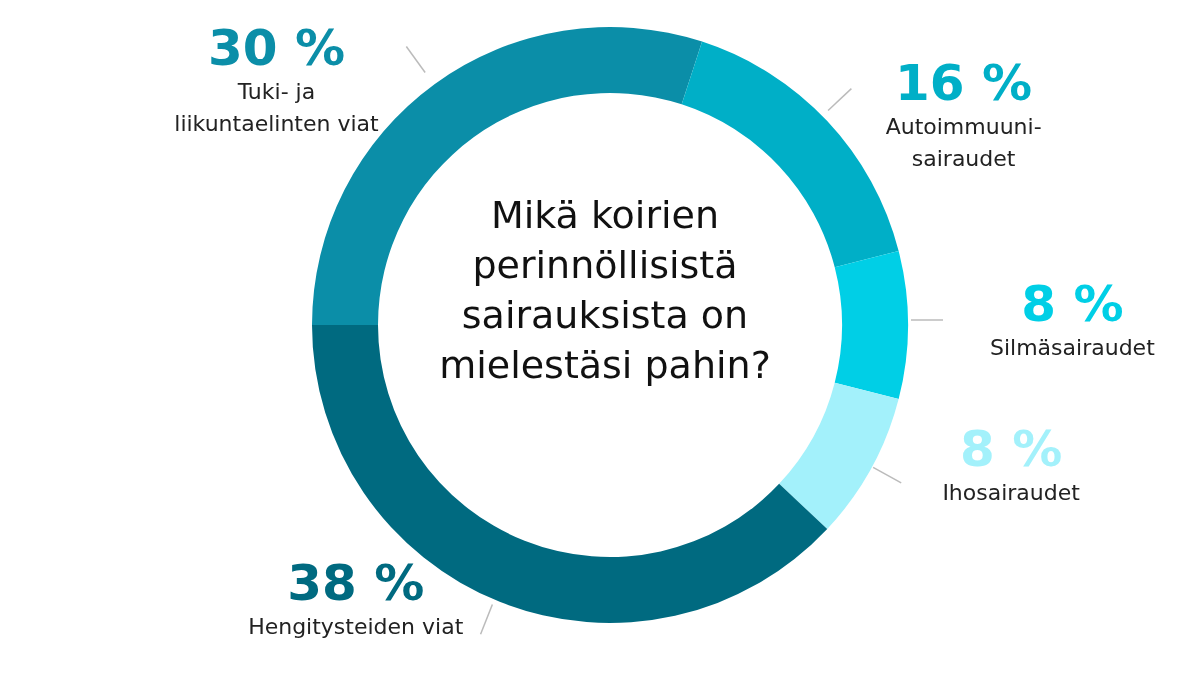 The width and height of the screenshot is (1199, 675). I want to click on text: Mikä koirien perinnöllisistä sairauksista on mielestäsi pahin?, so click(605, 290).